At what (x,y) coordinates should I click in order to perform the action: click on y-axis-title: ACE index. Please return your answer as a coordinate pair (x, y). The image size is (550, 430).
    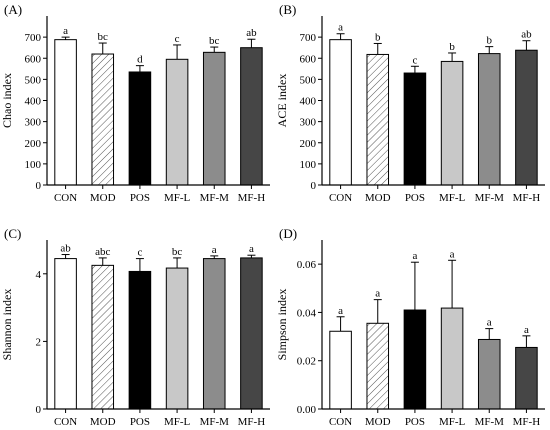
    Looking at the image, I should click on (282, 101).